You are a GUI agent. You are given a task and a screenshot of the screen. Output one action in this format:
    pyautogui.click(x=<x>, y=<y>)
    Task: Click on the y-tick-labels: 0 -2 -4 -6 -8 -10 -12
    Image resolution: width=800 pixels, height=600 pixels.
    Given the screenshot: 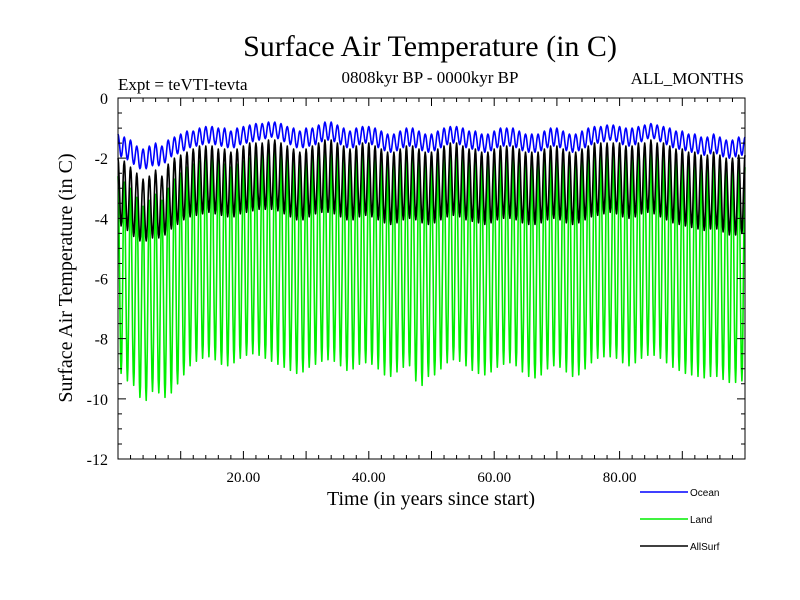 What is the action you would take?
    pyautogui.click(x=97, y=280)
    